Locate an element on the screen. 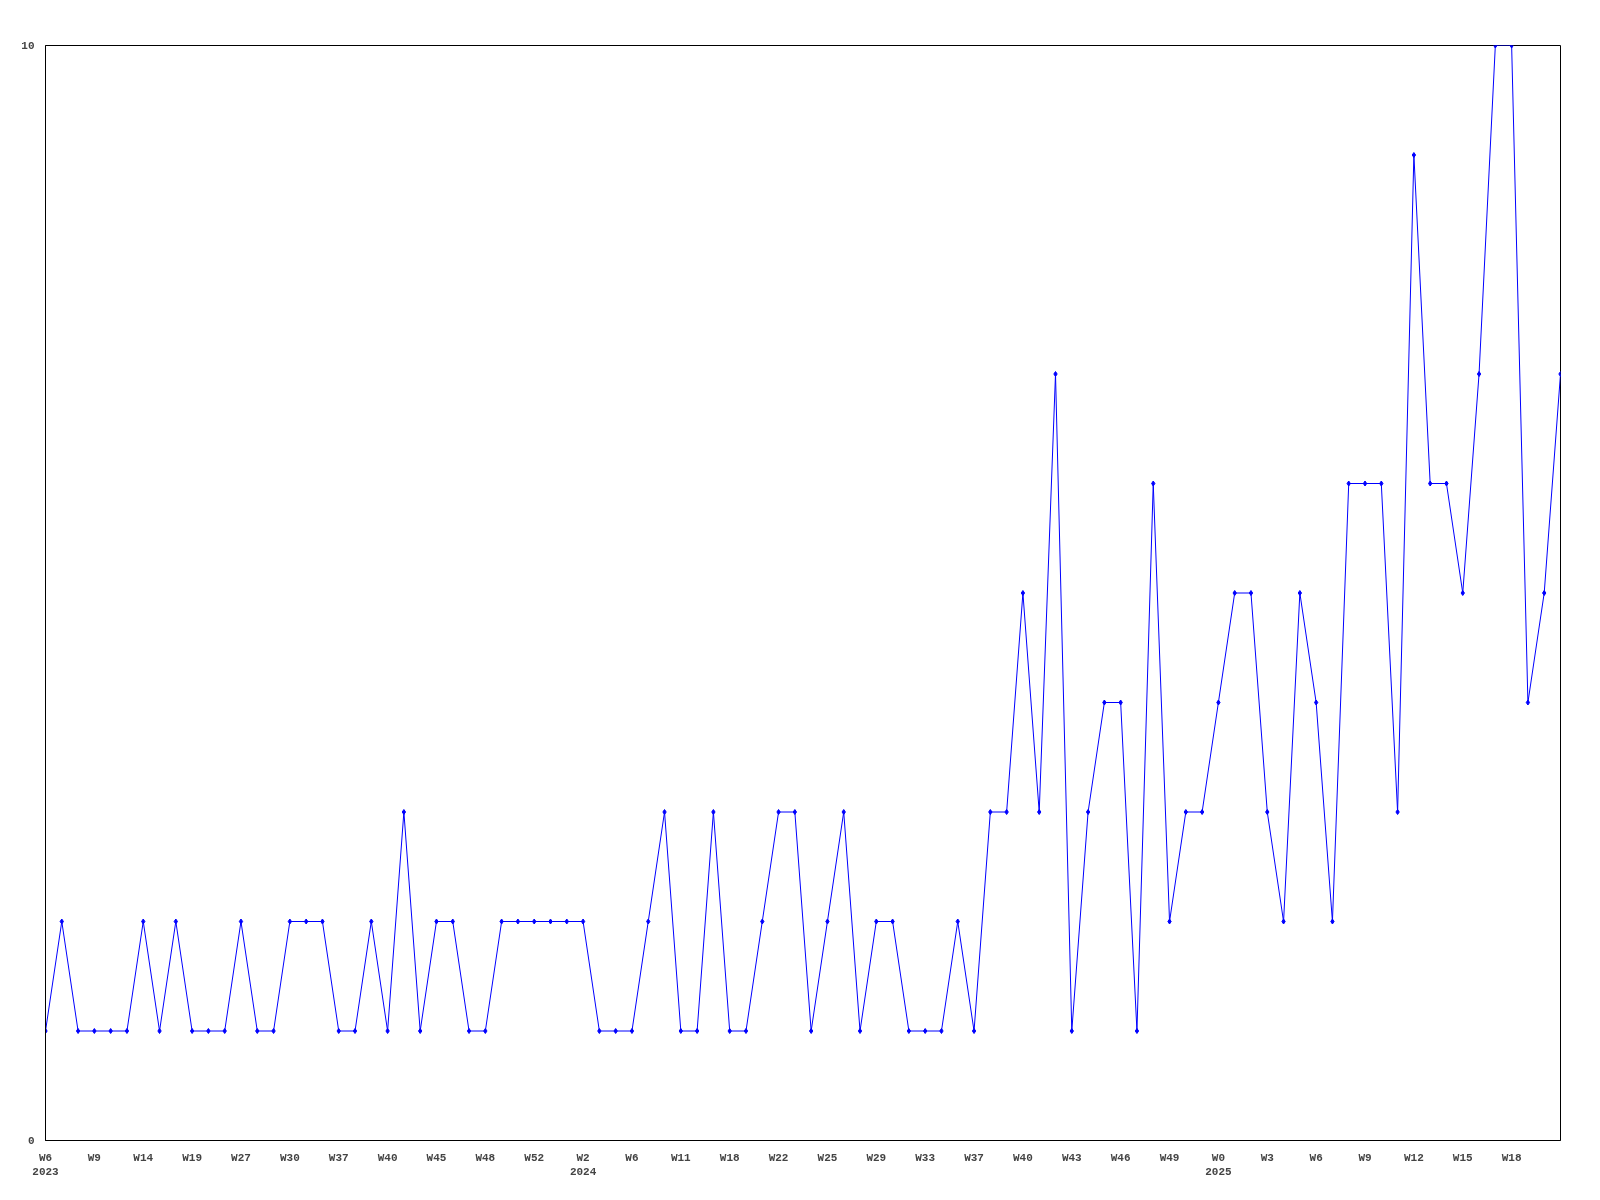 This screenshot has width=1600, height=1200. x-tick-label: W27 is located at coordinates (241, 1157).